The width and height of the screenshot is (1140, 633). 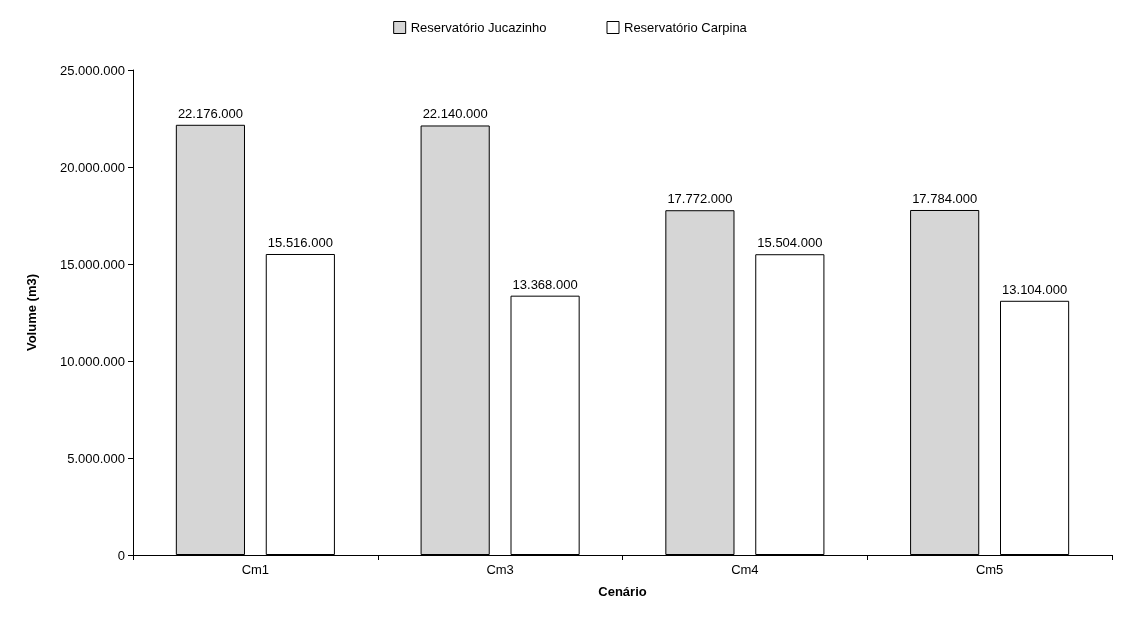 What do you see at coordinates (455, 114) in the screenshot?
I see `data-label: 22.140.000` at bounding box center [455, 114].